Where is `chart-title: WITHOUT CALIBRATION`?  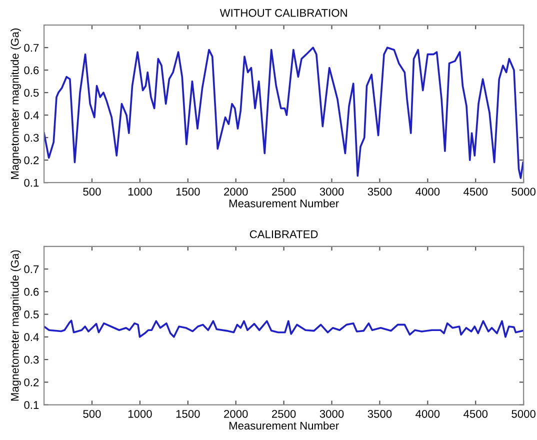 chart-title: WITHOUT CALIBRATION is located at coordinates (283, 12).